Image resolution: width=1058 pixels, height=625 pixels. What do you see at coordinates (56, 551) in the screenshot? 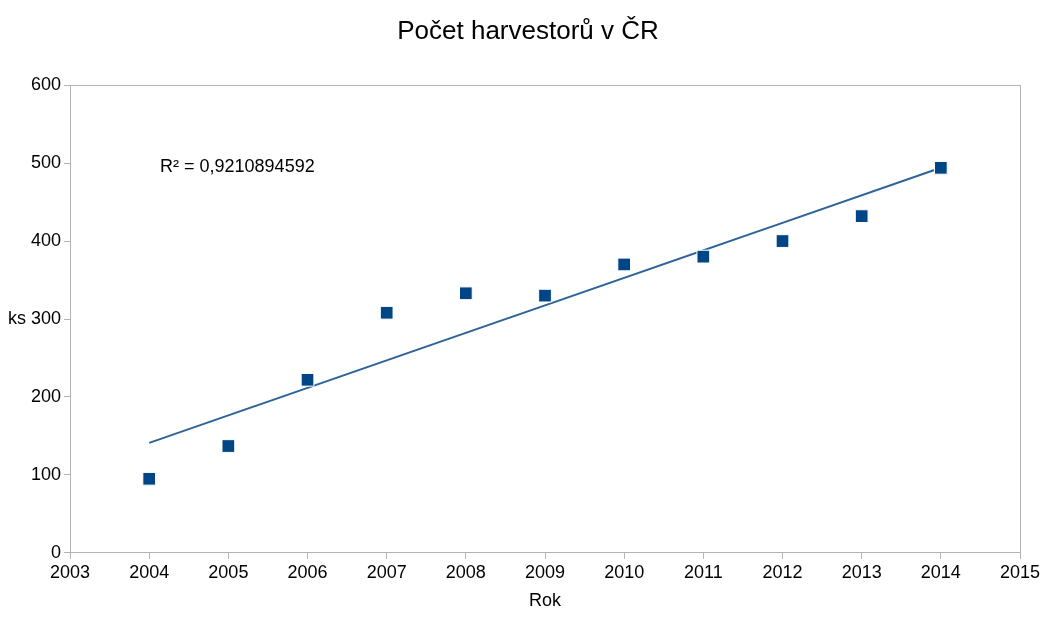
I see `y-tick-label: 0` at bounding box center [56, 551].